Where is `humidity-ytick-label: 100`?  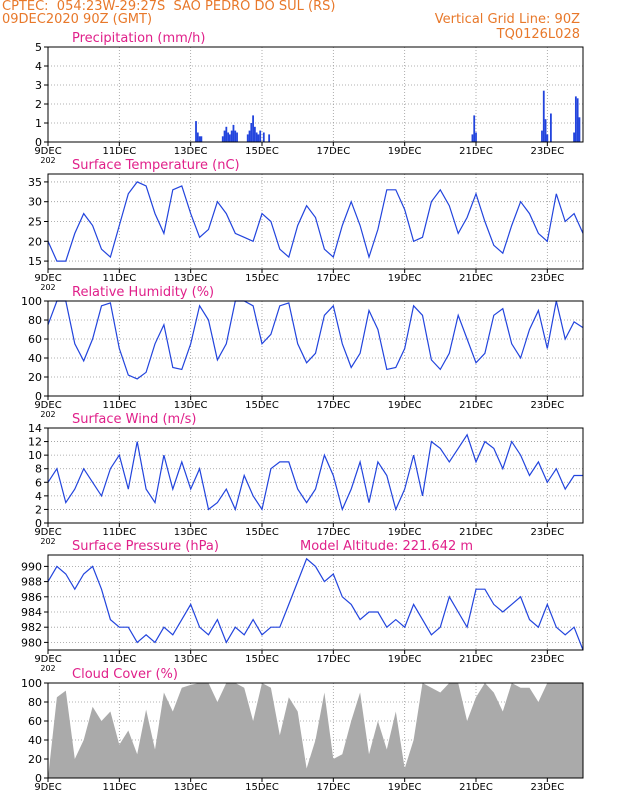 humidity-ytick-label: 100 is located at coordinates (31, 301).